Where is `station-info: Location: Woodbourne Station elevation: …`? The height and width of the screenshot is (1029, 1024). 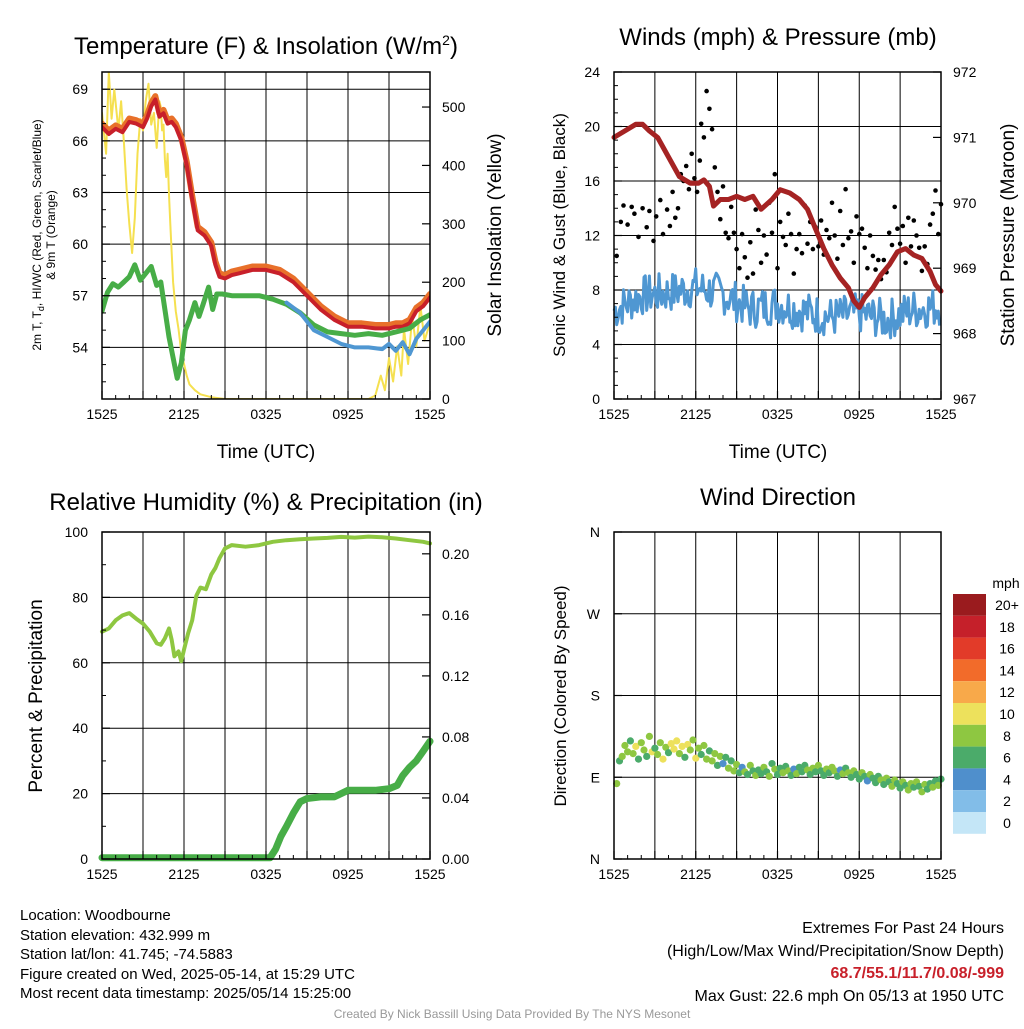 station-info: Location: Woodbourne Station elevation: … is located at coordinates (187, 955).